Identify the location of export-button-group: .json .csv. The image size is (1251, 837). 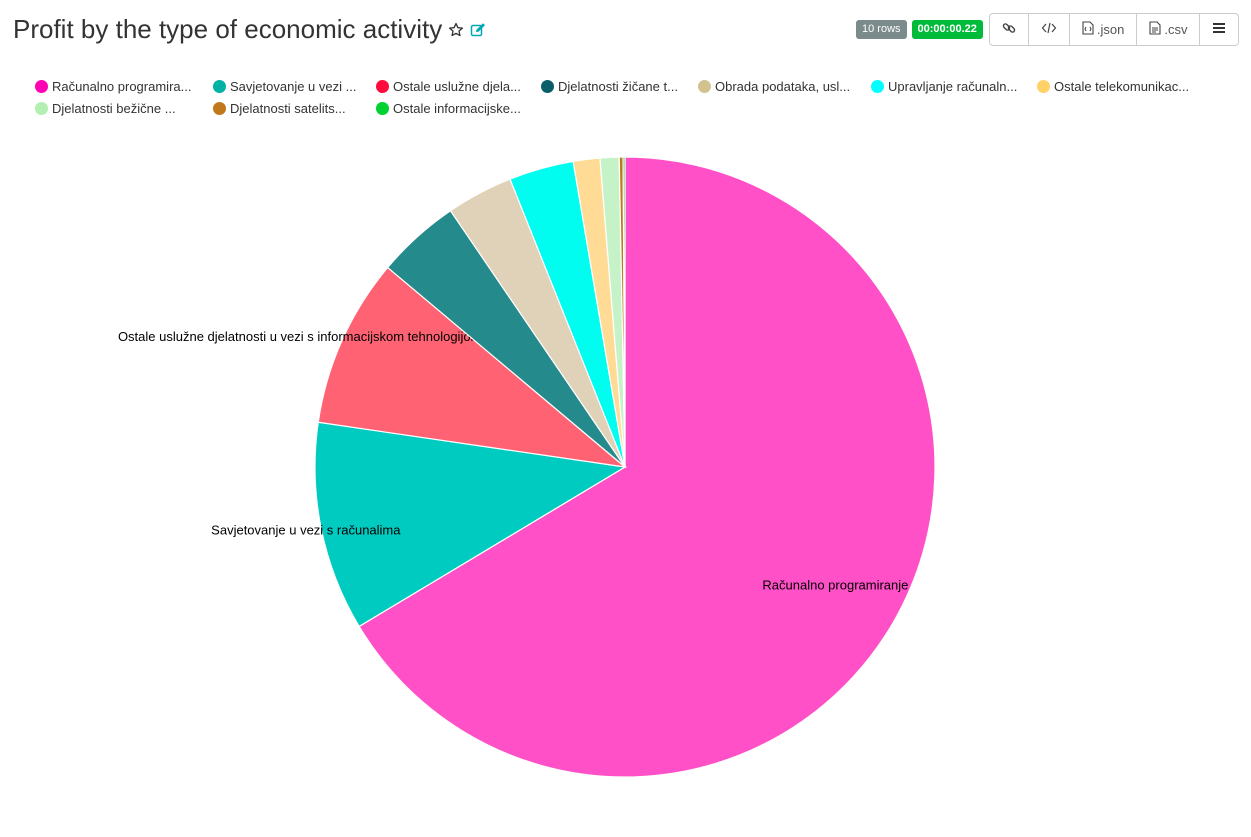
(1114, 29).